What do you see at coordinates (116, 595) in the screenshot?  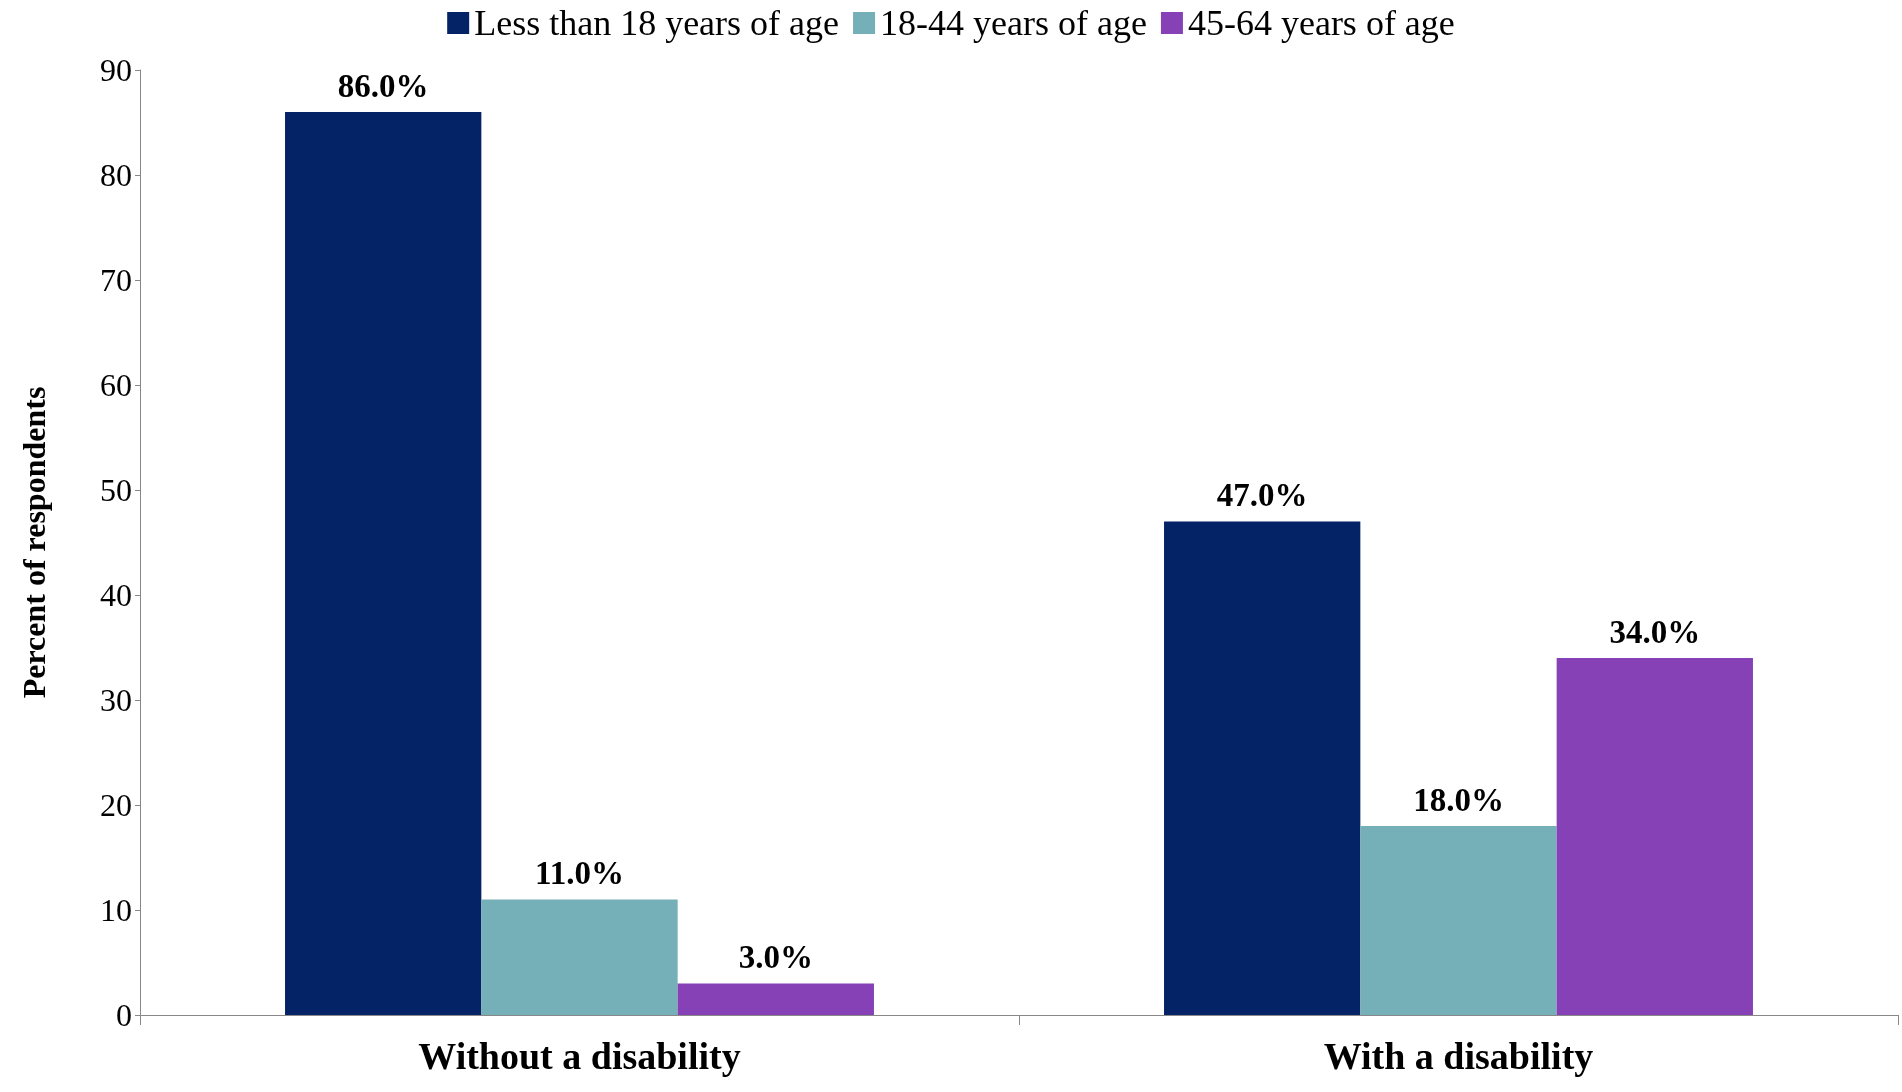 I see `y-tick-label: 40` at bounding box center [116, 595].